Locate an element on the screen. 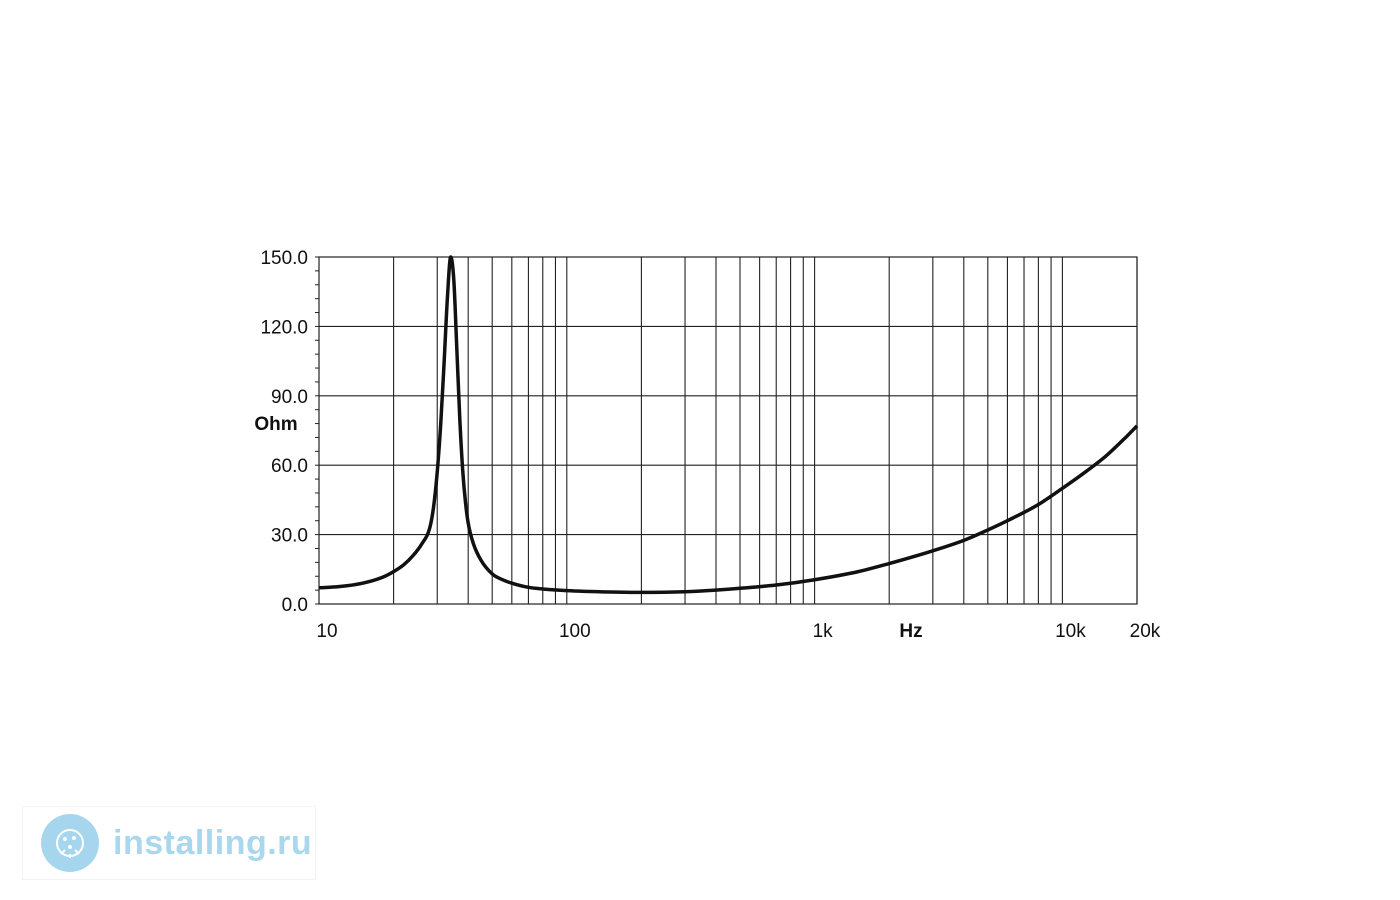  x-axis-label: Hz is located at coordinates (910, 631).